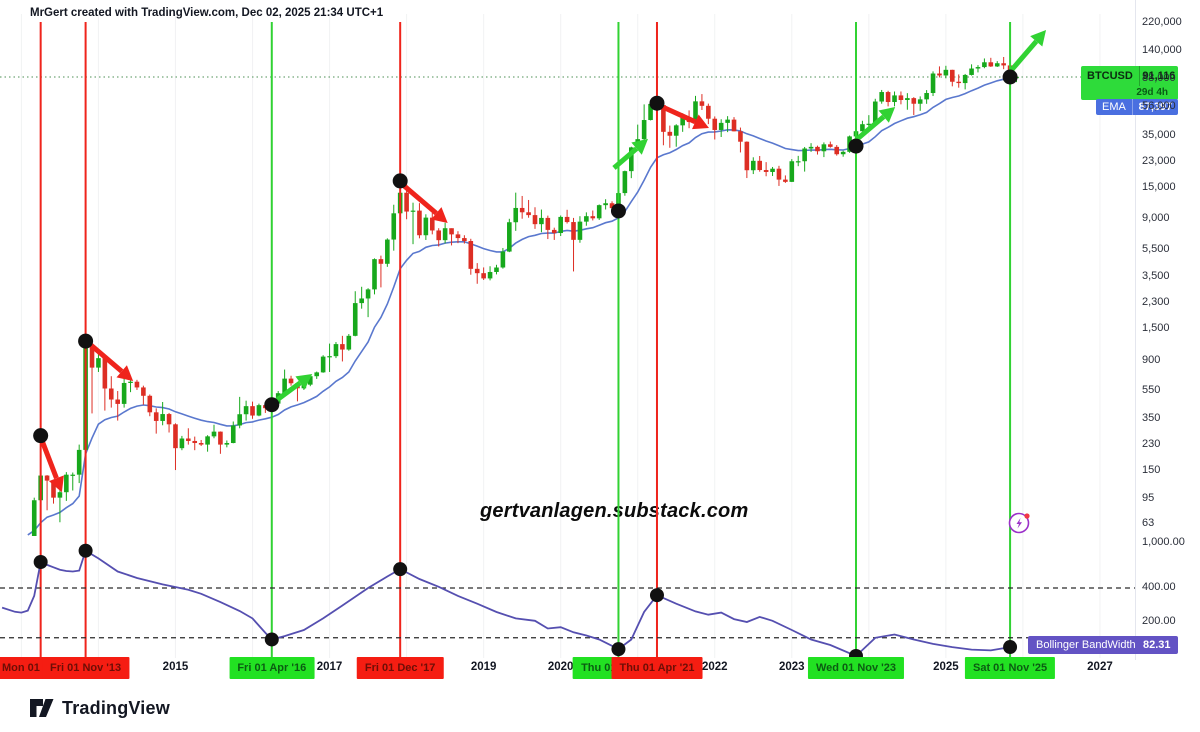 This screenshot has width=1200, height=732. I want to click on price-axis-label: 63, so click(1148, 523).